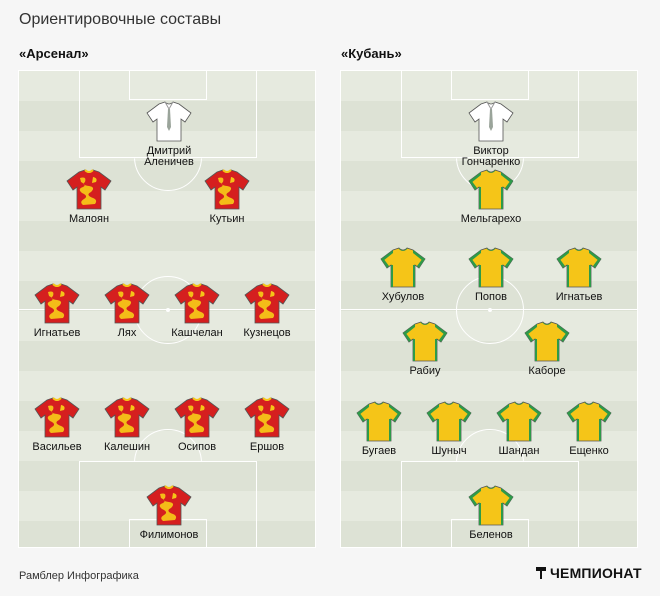  Describe the element at coordinates (169, 535) in the screenshot. I see `player-name: Филимонов` at that location.